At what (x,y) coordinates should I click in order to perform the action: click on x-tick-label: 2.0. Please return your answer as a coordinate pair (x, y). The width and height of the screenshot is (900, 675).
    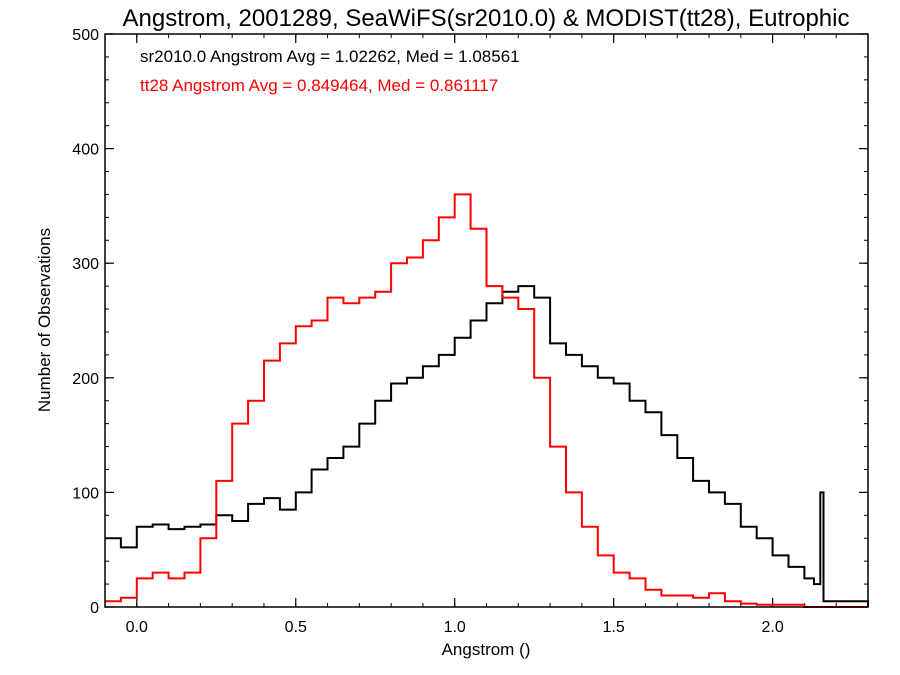
    Looking at the image, I should click on (773, 627).